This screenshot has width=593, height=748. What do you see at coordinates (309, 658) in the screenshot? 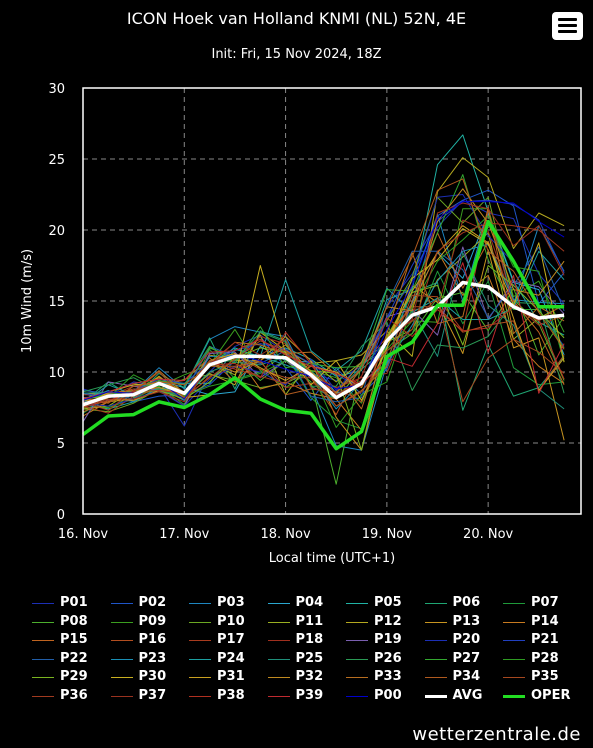
I see `legend-label: P25` at bounding box center [309, 658].